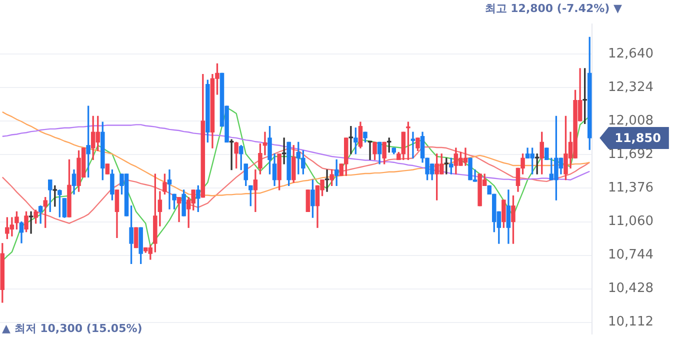 The height and width of the screenshot is (358, 680). Describe the element at coordinates (631, 288) in the screenshot. I see `y-tick-label: 10,428` at that location.